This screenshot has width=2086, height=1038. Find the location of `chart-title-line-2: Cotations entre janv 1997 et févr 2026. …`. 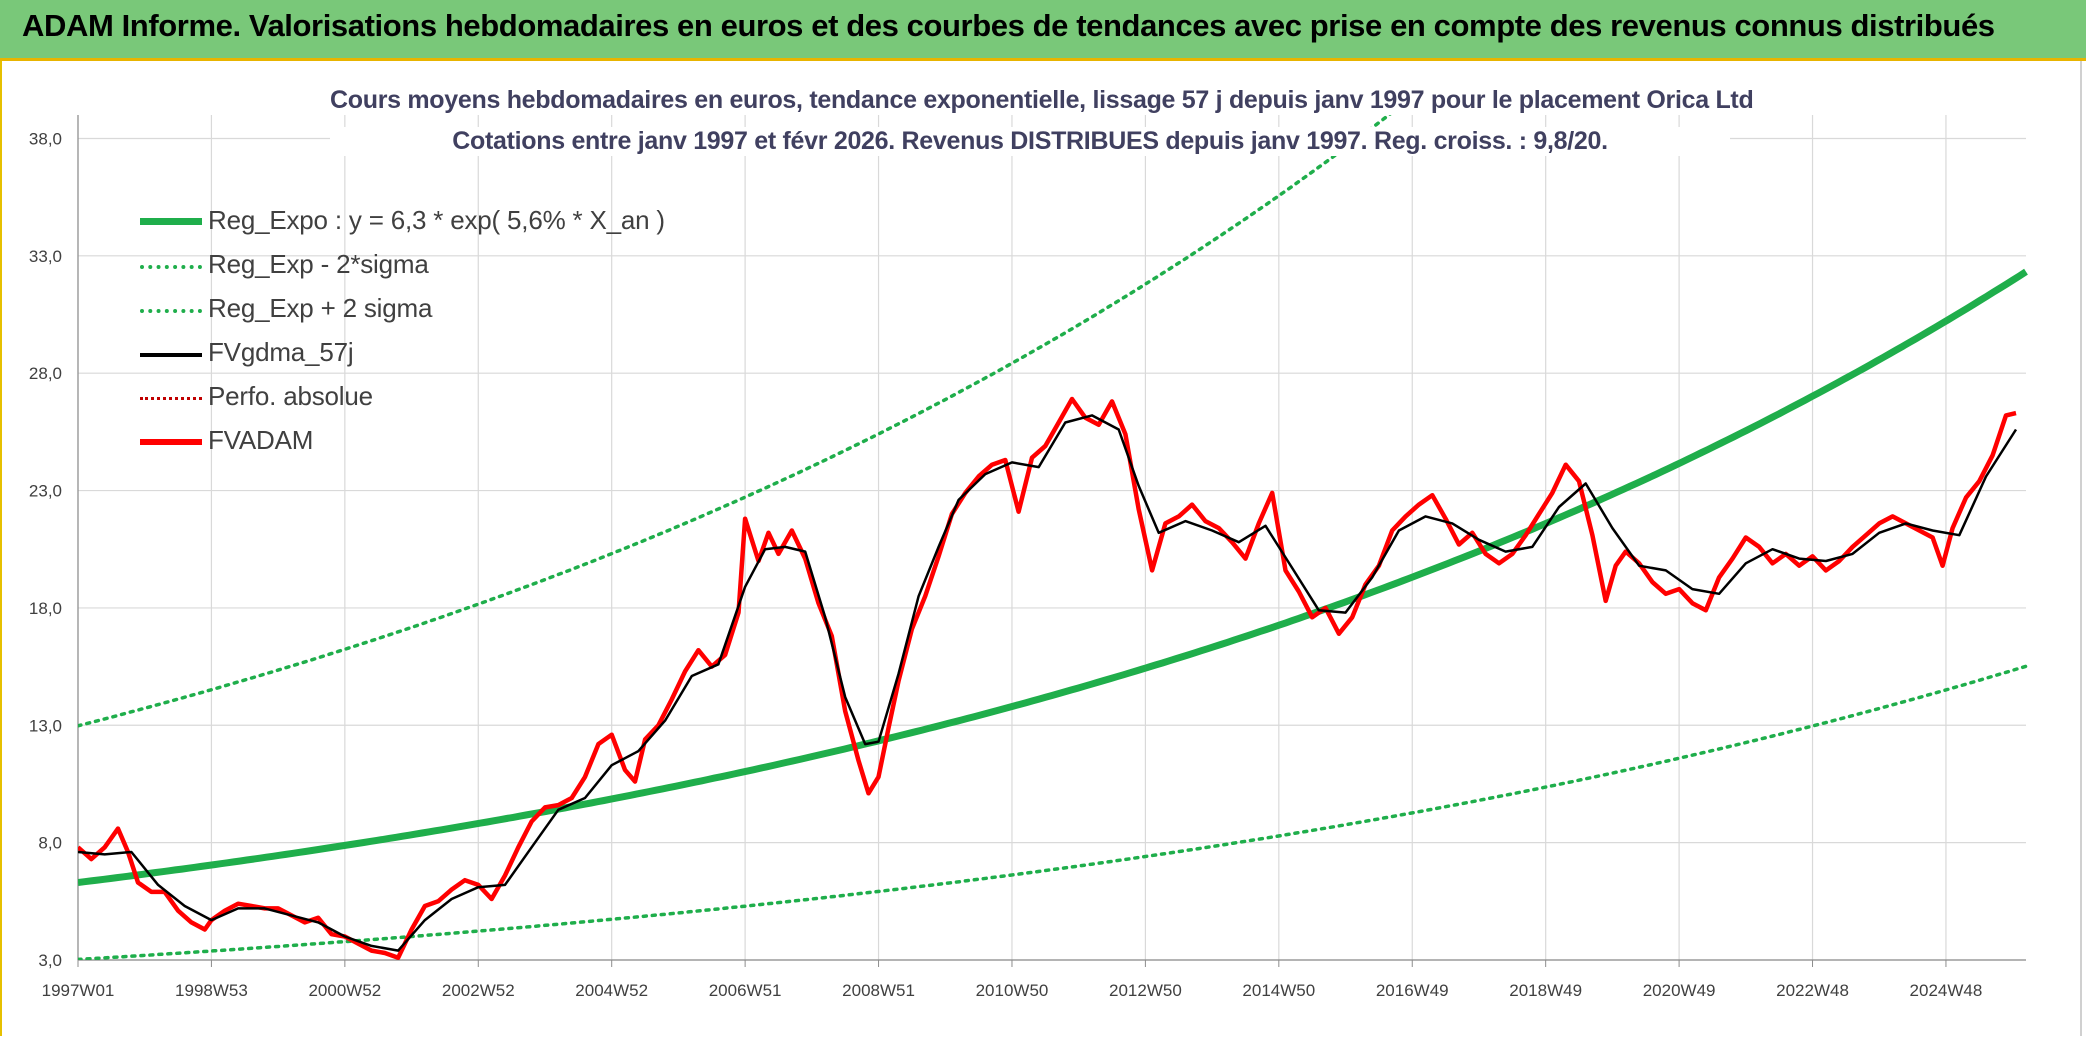

chart-title-line-2: Cotations entre janv 1997 et févr 2026. … is located at coordinates (1030, 141).